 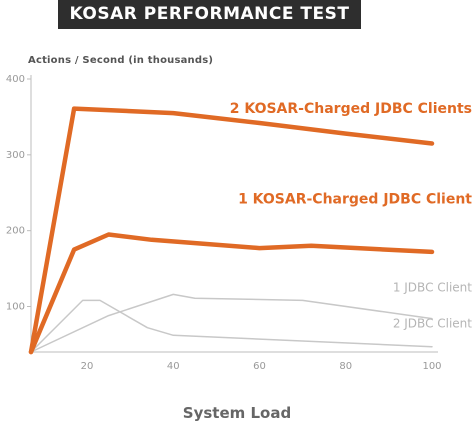 I want to click on y-axis-label: Actions / Second (in thousands), so click(x=121, y=60).